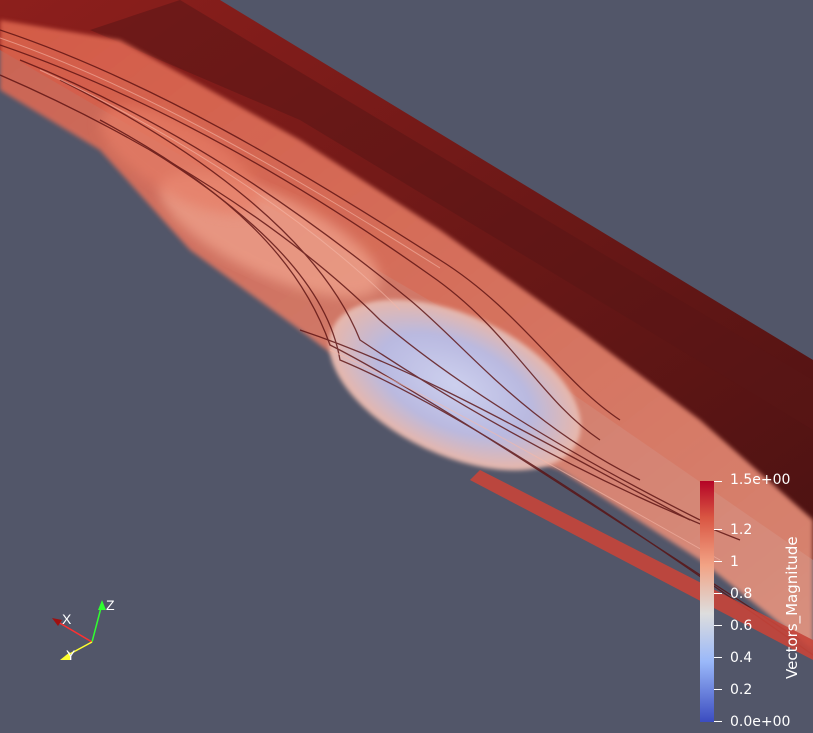 This screenshot has width=813, height=733. Describe the element at coordinates (741, 690) in the screenshot. I see `colorbar-tick-label: 0.2` at that location.